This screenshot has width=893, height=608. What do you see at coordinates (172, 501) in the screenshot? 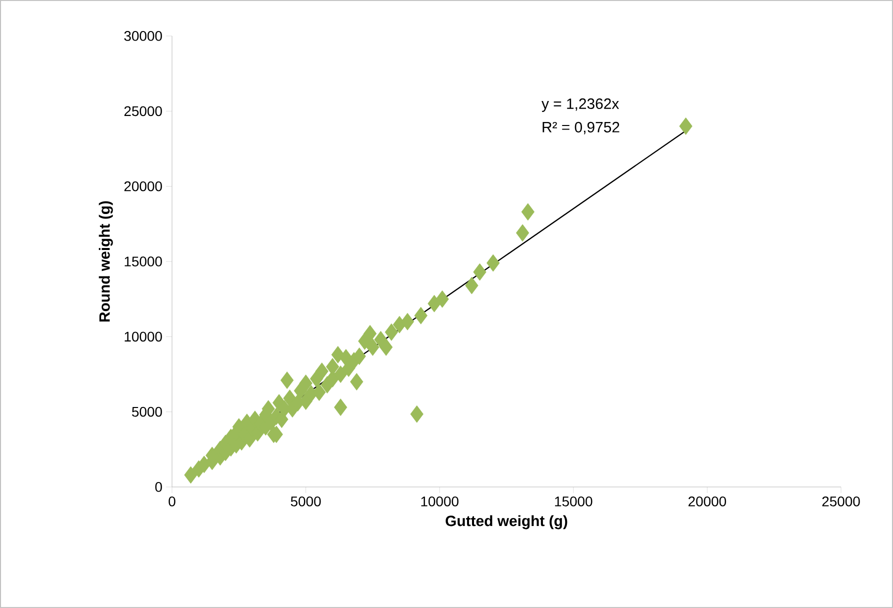
I see `x-tick-label: 0` at bounding box center [172, 501].